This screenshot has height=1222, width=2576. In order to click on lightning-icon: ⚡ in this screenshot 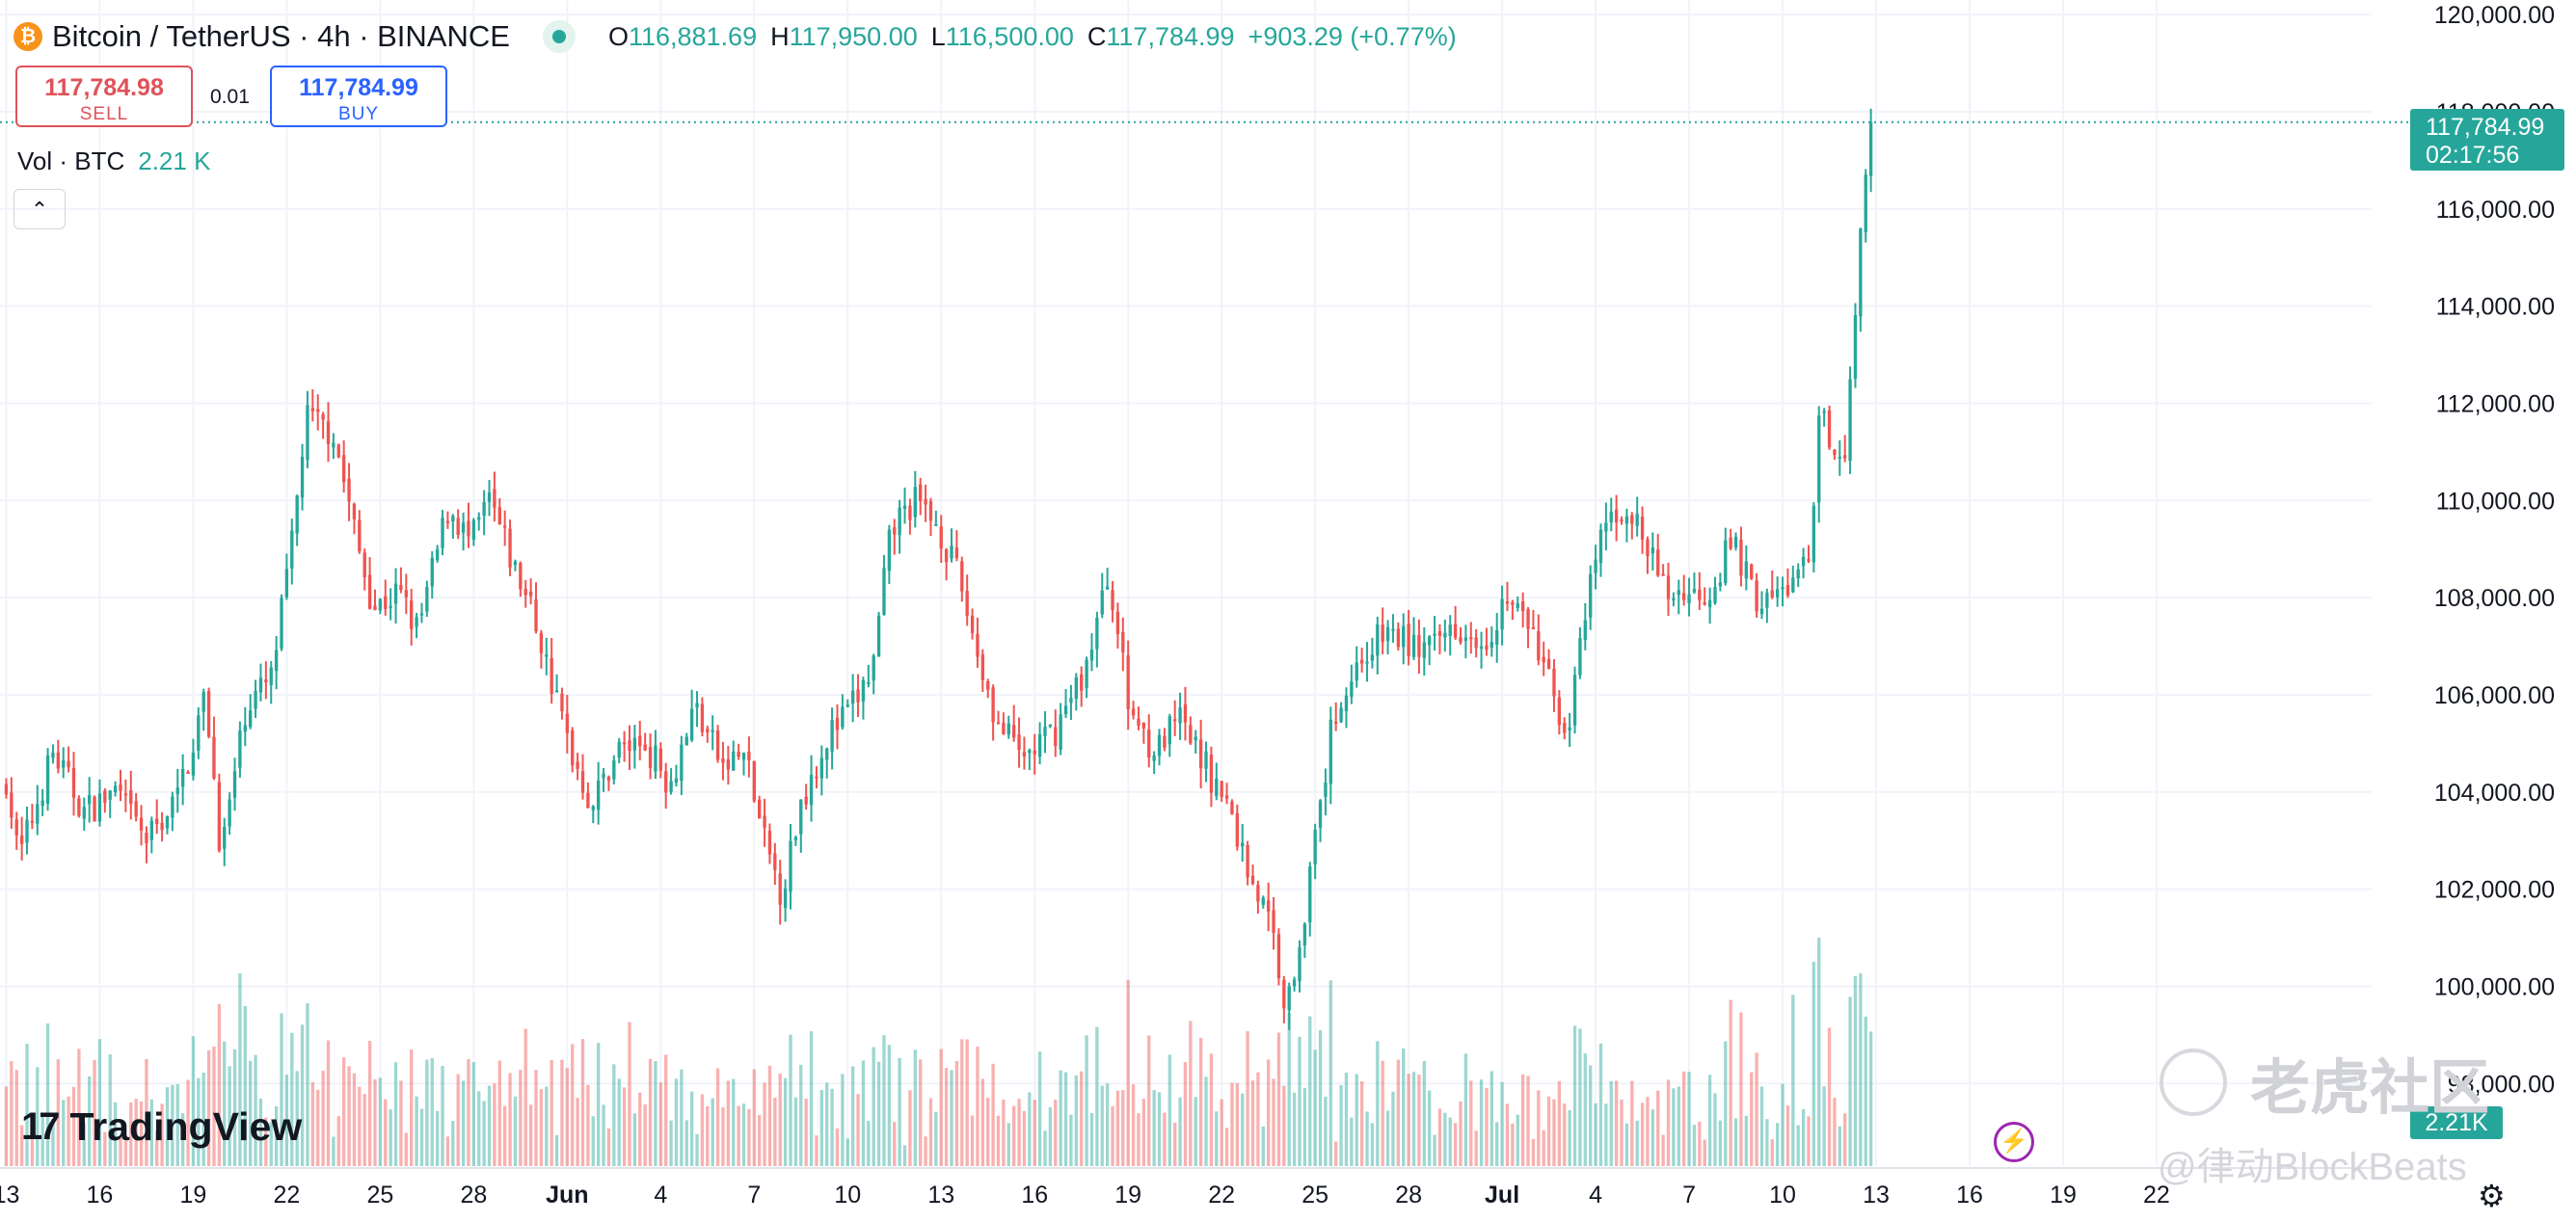, I will do `click(2014, 1142)`.